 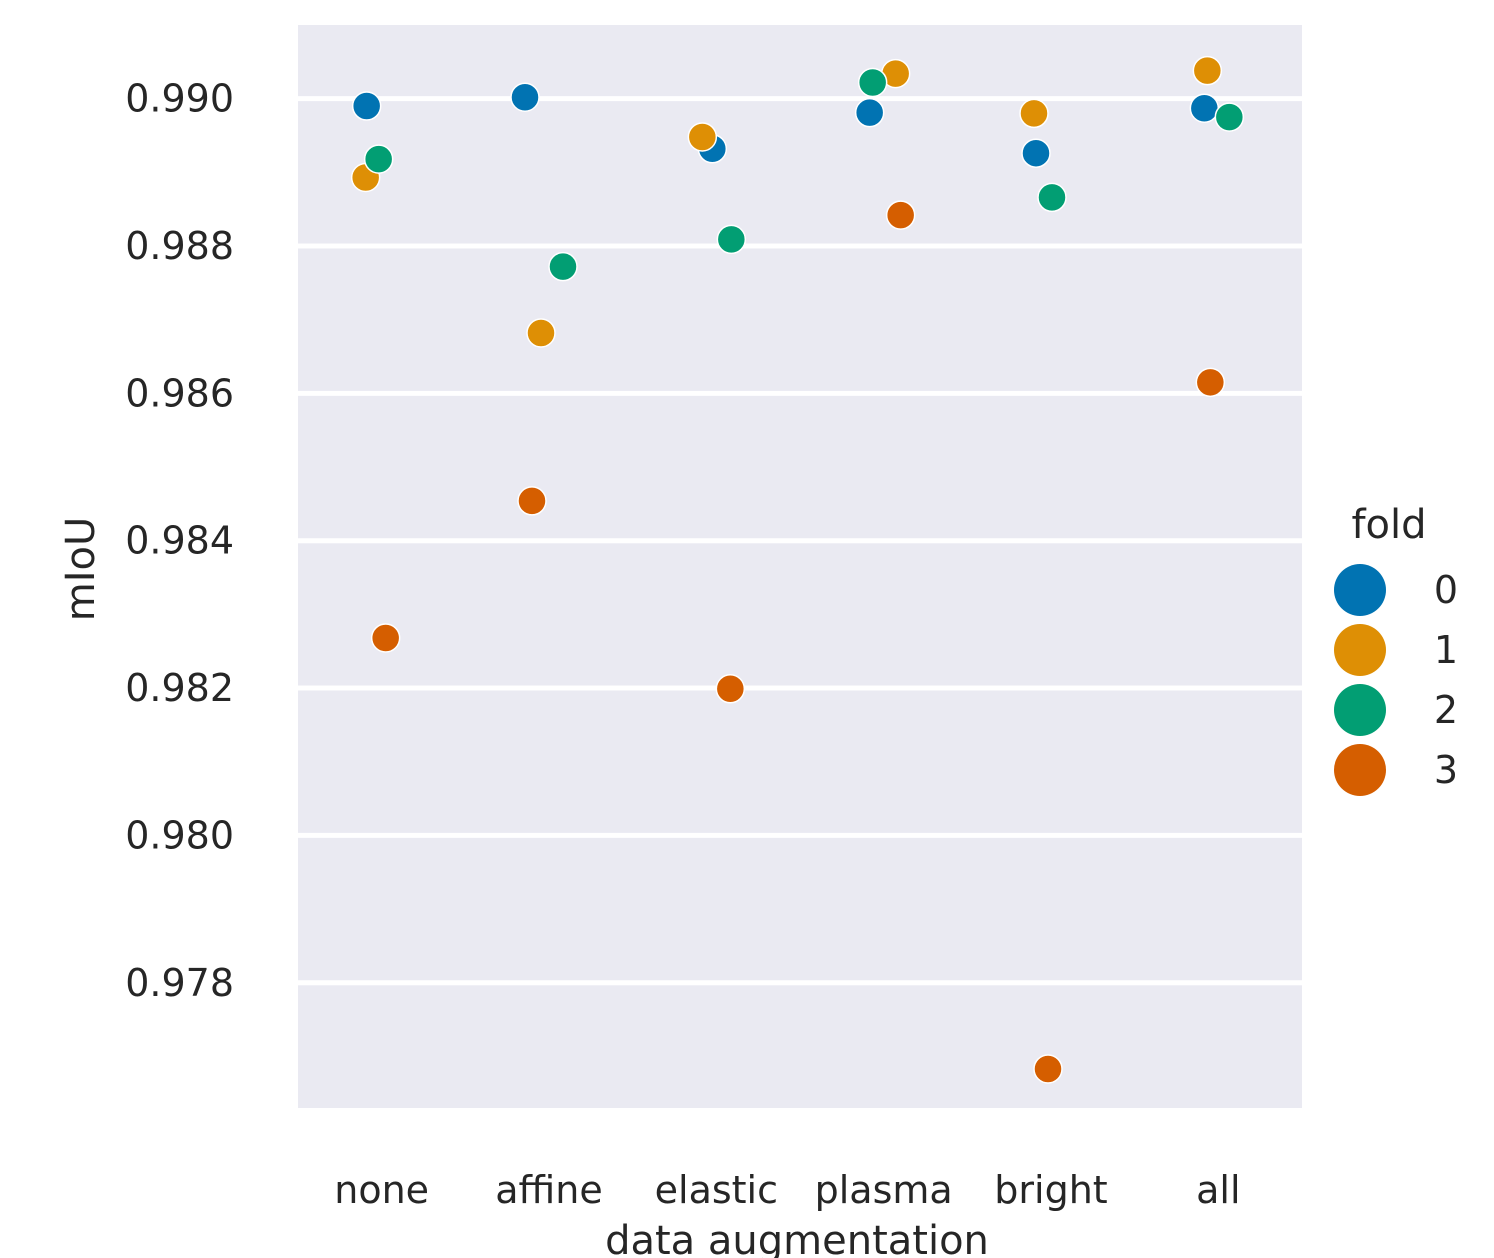 What do you see at coordinates (378, 159) in the screenshot?
I see `point-fold-2-none` at bounding box center [378, 159].